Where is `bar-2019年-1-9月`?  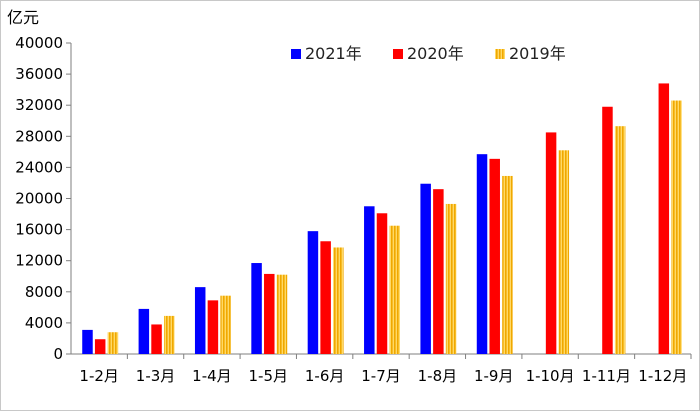
bar-2019年-1-9月 is located at coordinates (507, 264).